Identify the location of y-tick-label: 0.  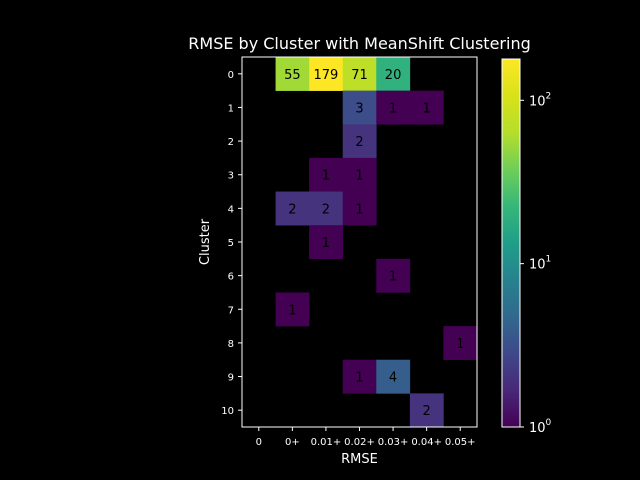
(231, 75).